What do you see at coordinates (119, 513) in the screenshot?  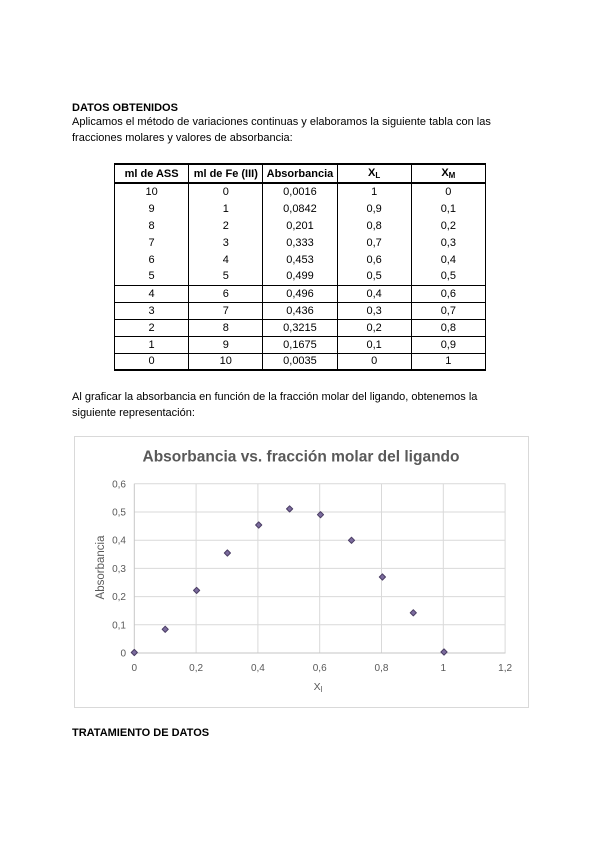 I see `svg-text: 0,5` at bounding box center [119, 513].